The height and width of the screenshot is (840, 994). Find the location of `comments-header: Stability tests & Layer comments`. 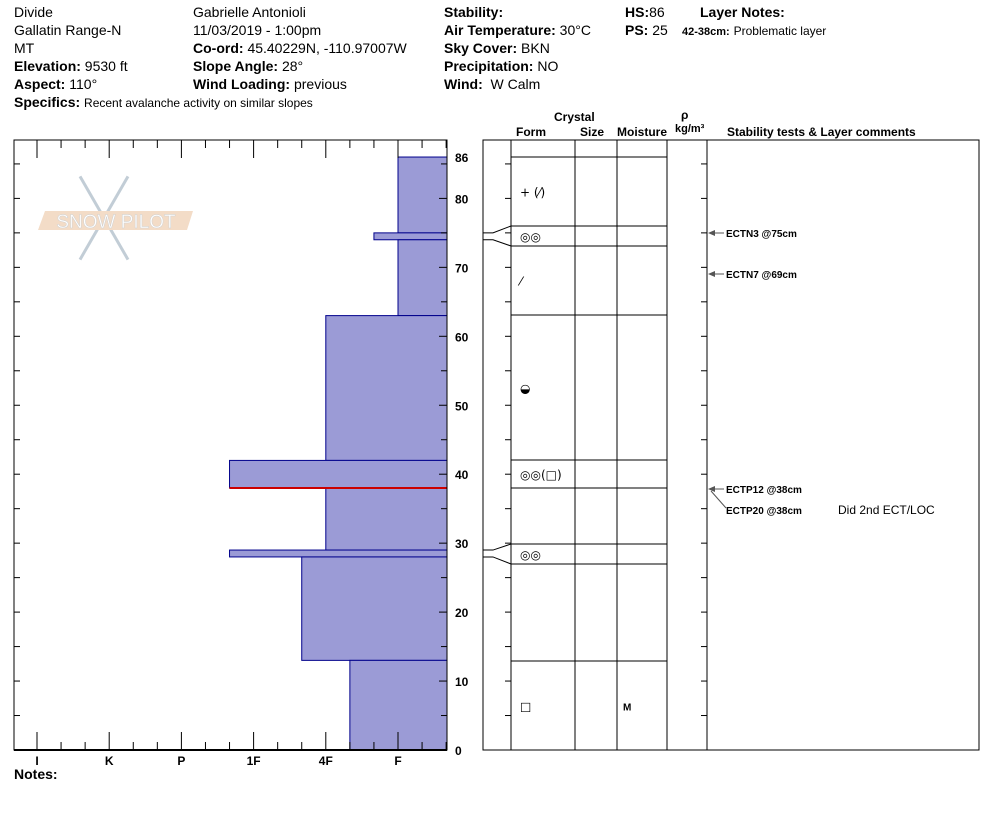

comments-header: Stability tests & Layer comments is located at coordinates (821, 132).